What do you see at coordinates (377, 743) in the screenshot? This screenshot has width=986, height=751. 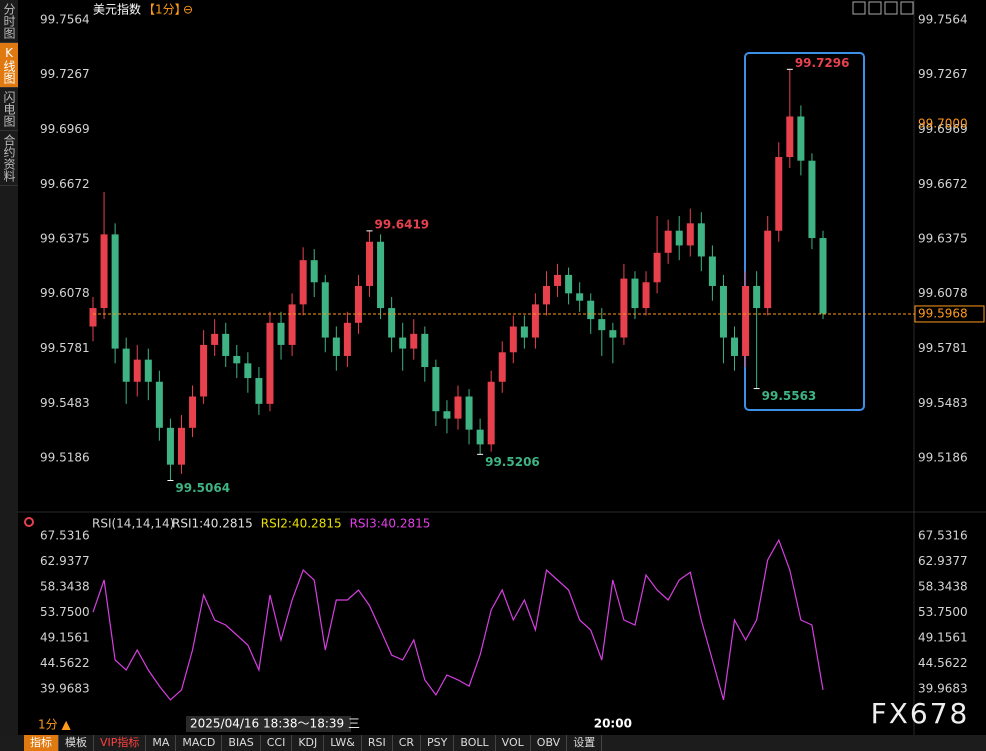 I see `toolbar-tab: RSI` at bounding box center [377, 743].